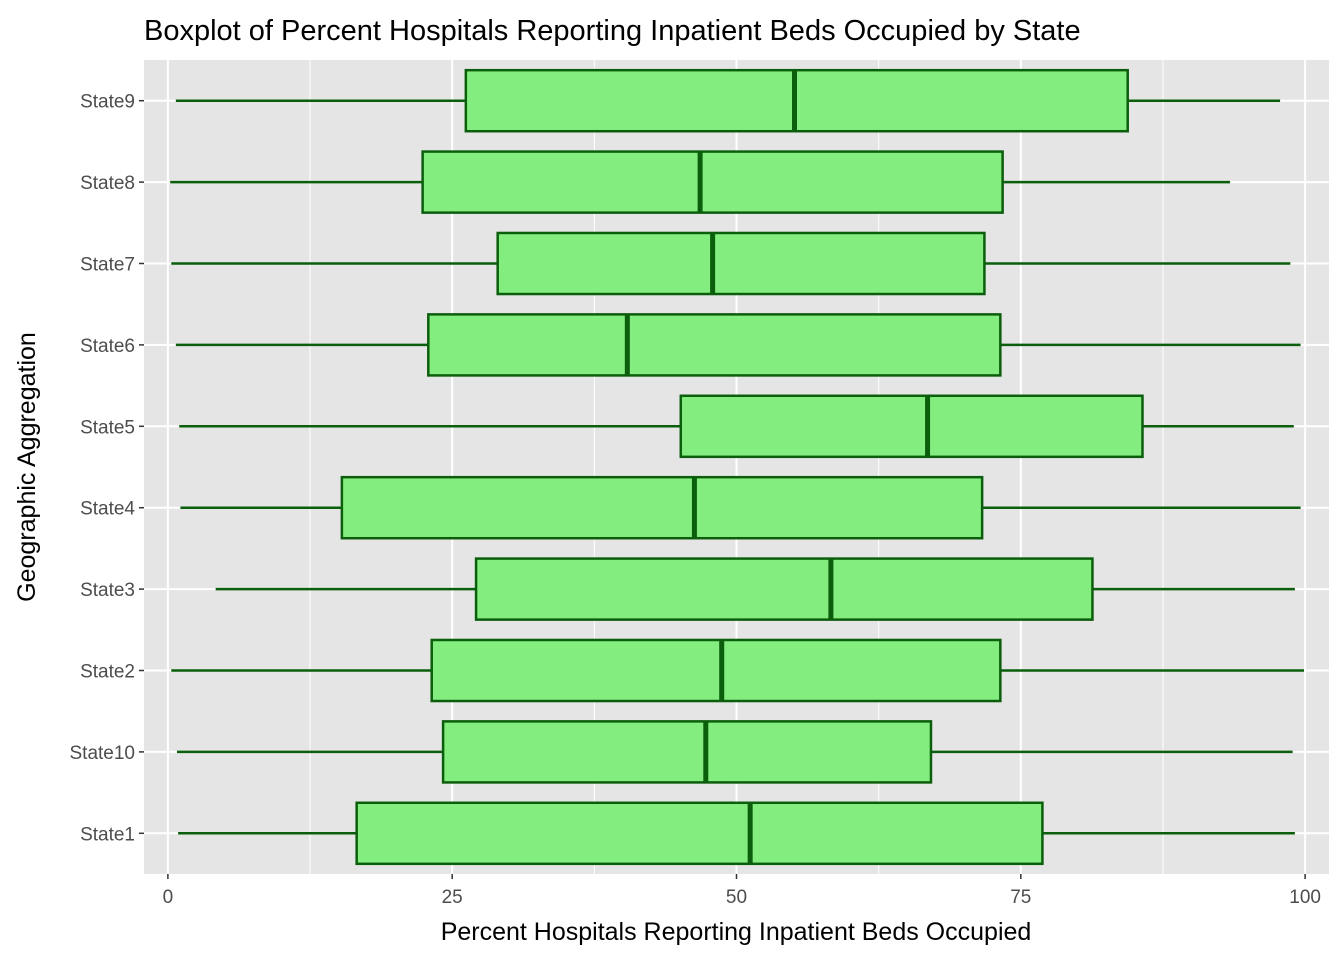 The image size is (1344, 960). Describe the element at coordinates (107, 102) in the screenshot. I see `y-tick-label: State9` at that location.